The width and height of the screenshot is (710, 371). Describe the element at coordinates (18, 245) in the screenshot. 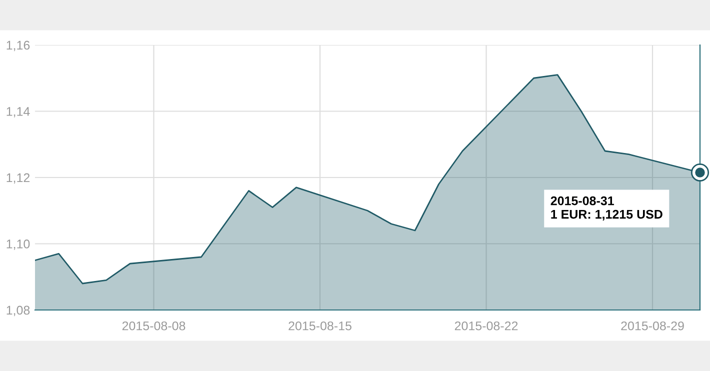

I see `y-tick-label: 1,10` at that location.